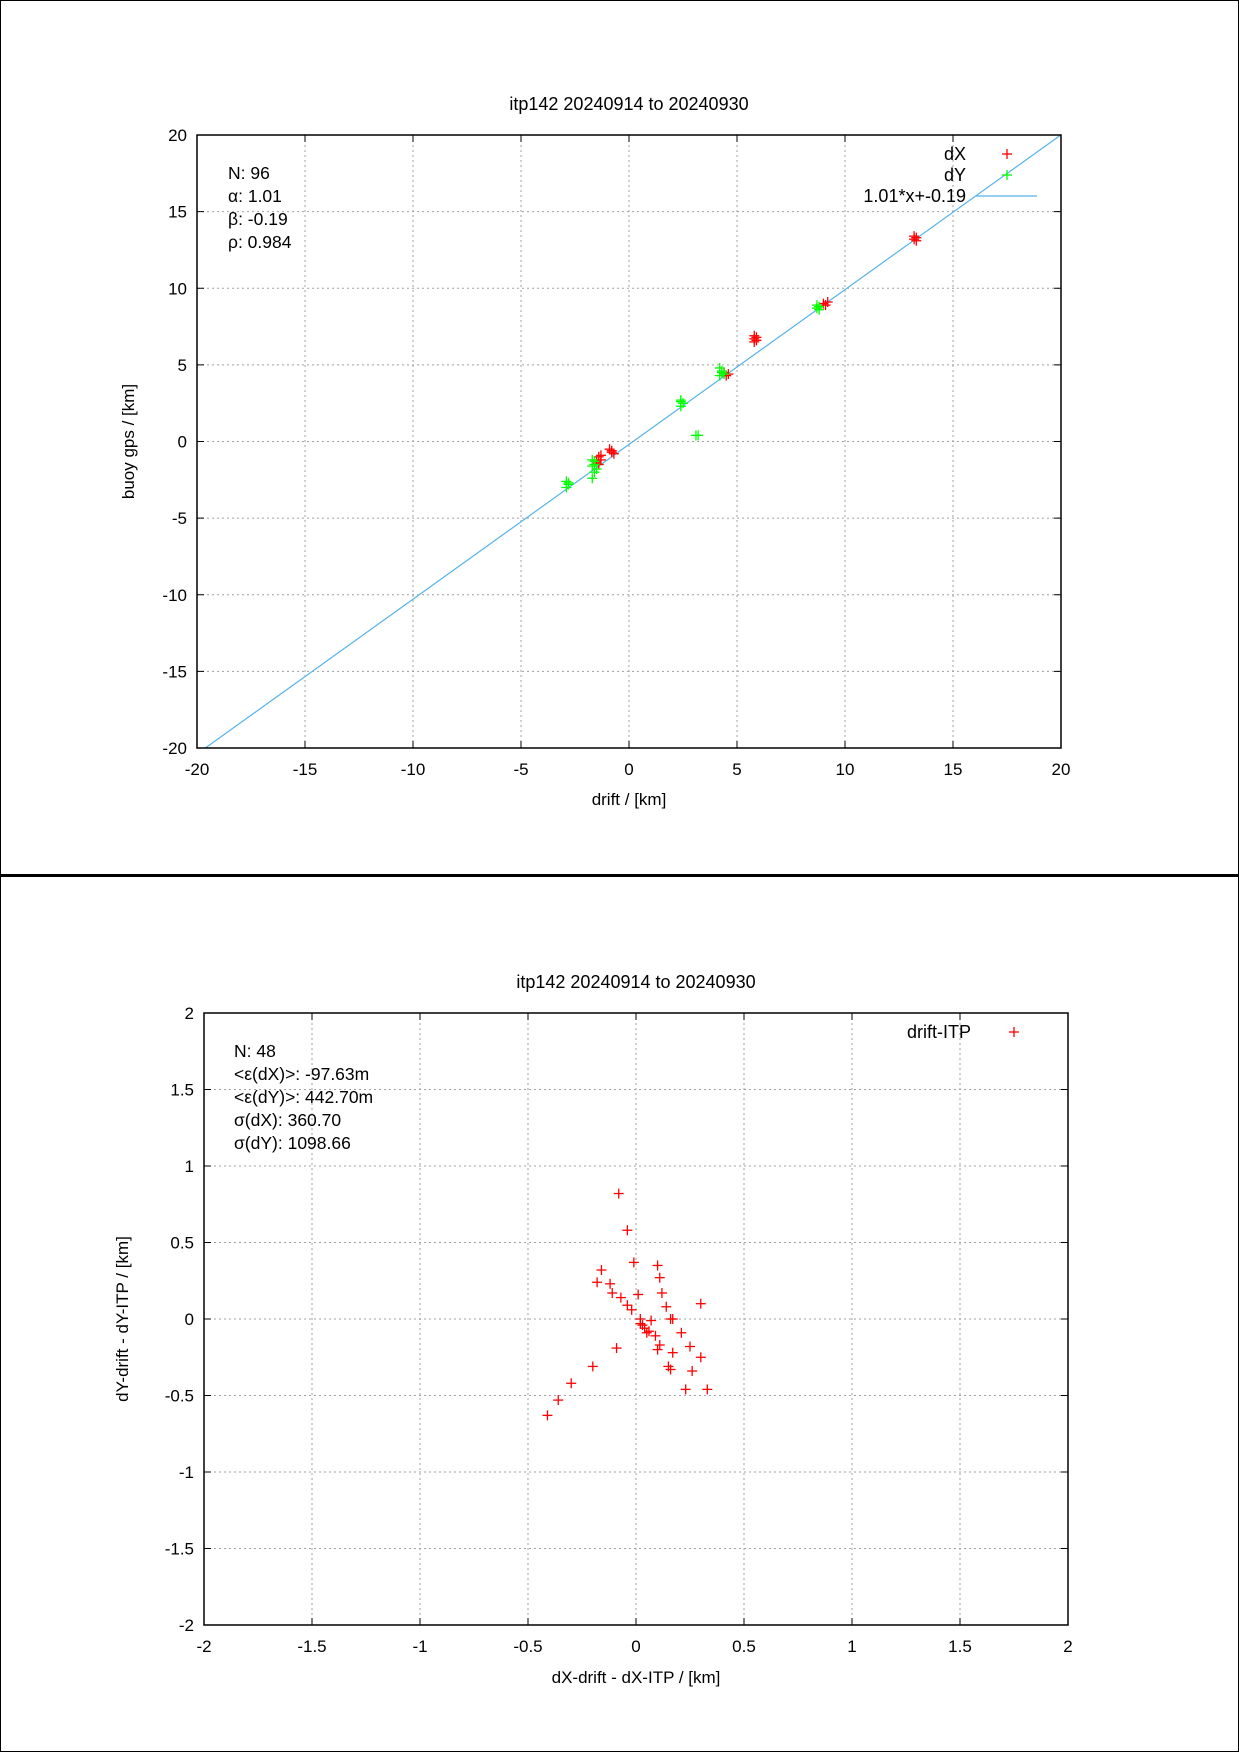  I want to click on stats-line: <ε(dX)>: -97.63m, so click(301, 1074).